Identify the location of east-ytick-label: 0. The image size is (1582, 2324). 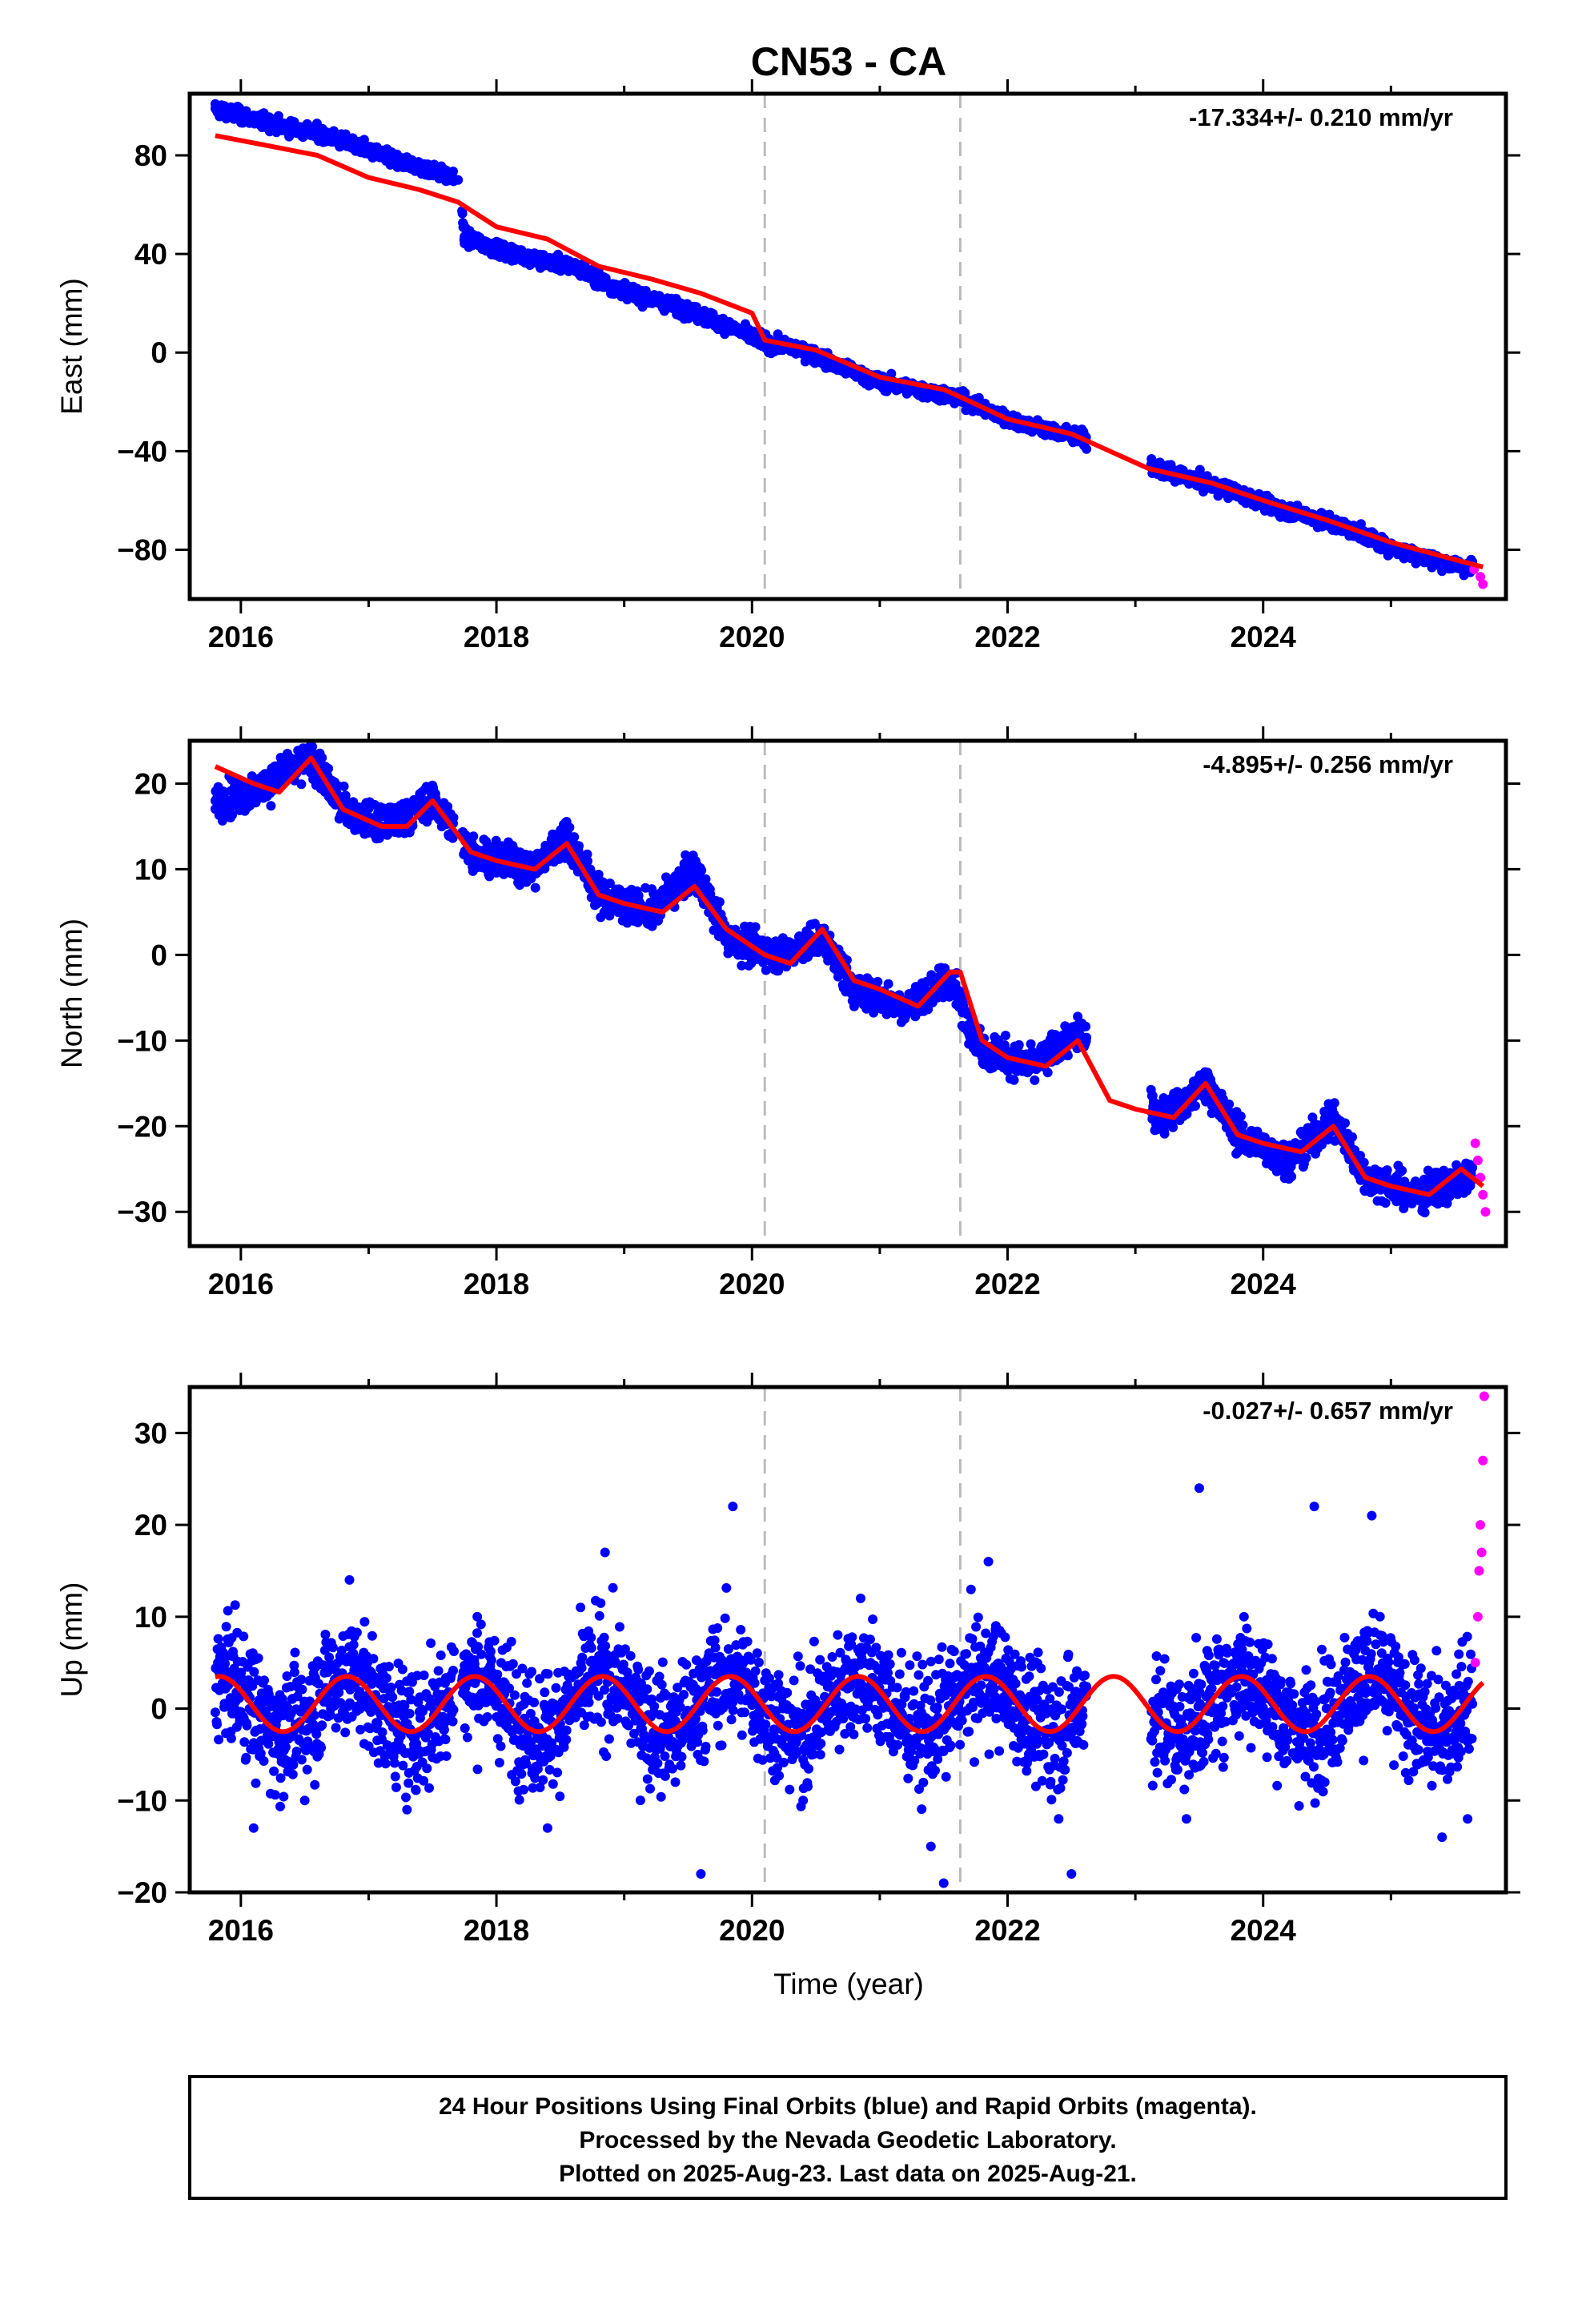
(159, 352).